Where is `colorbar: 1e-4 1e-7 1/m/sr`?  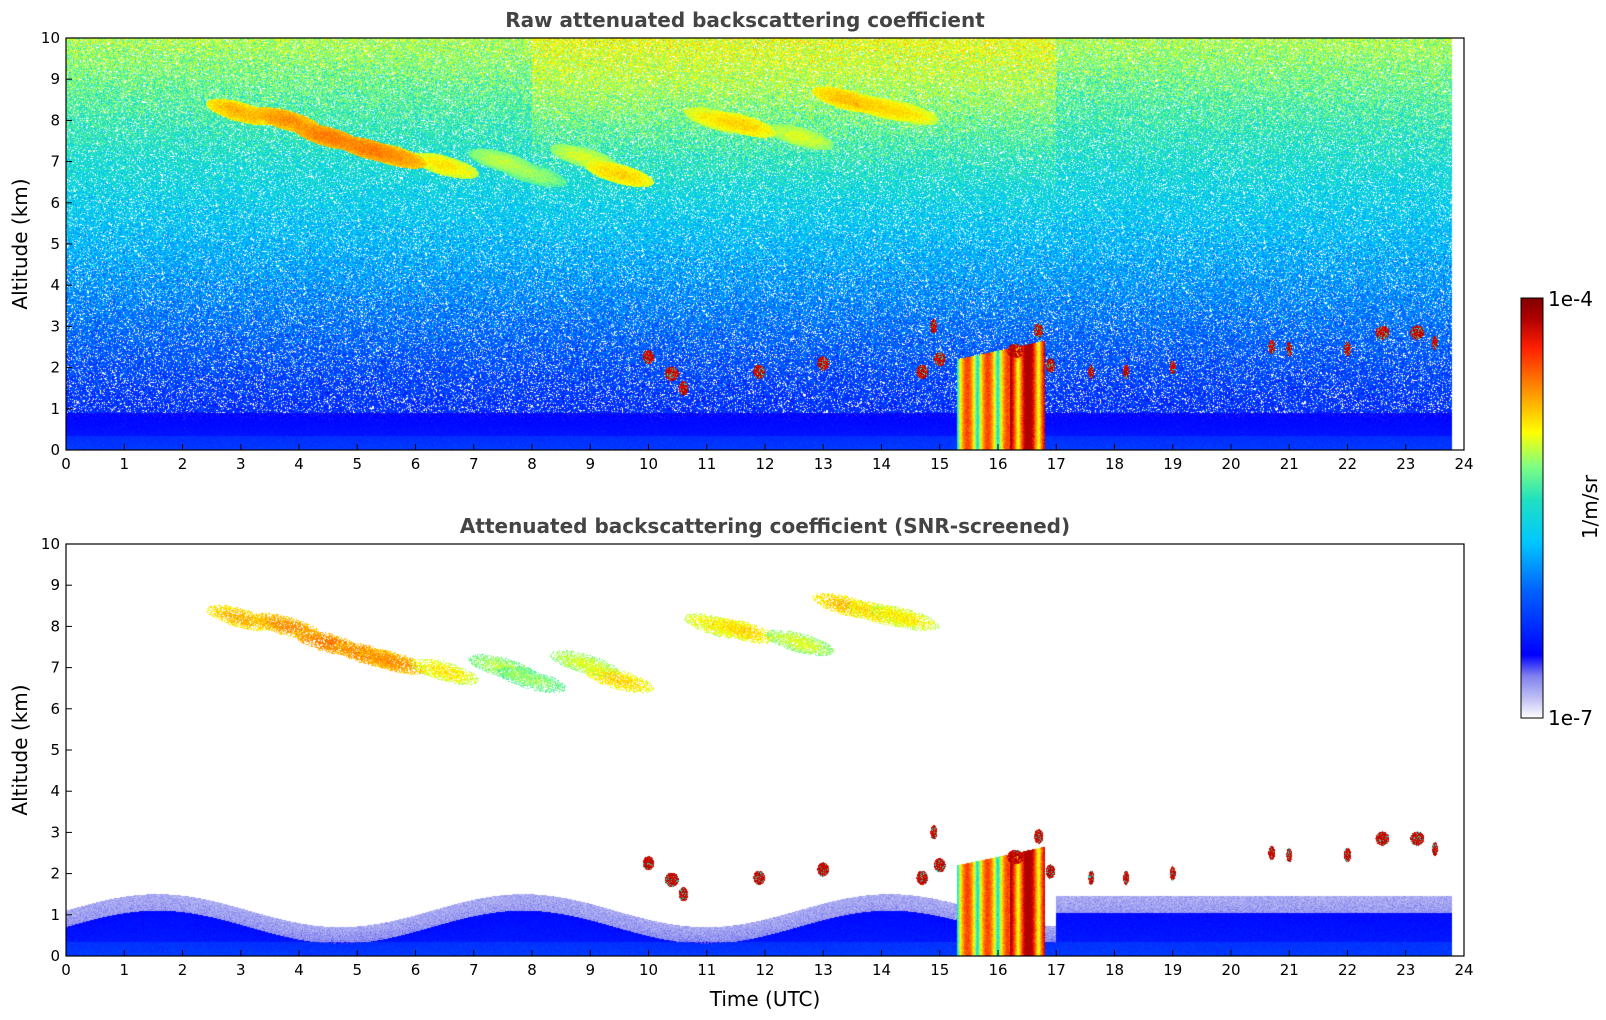
colorbar: 1e-4 1e-7 1/m/sr is located at coordinates (1561, 508).